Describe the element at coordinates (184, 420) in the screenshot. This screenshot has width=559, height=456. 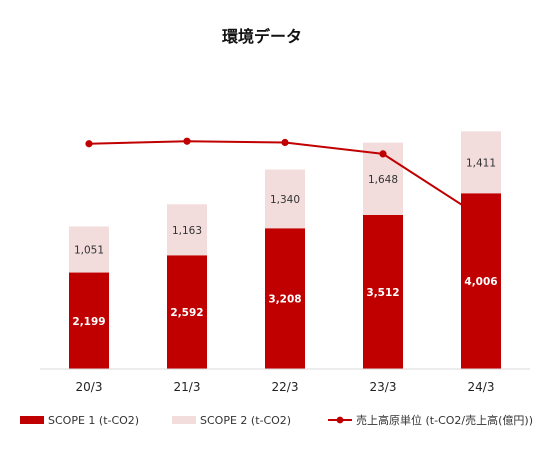
I see `legend-swatch-scope2` at that location.